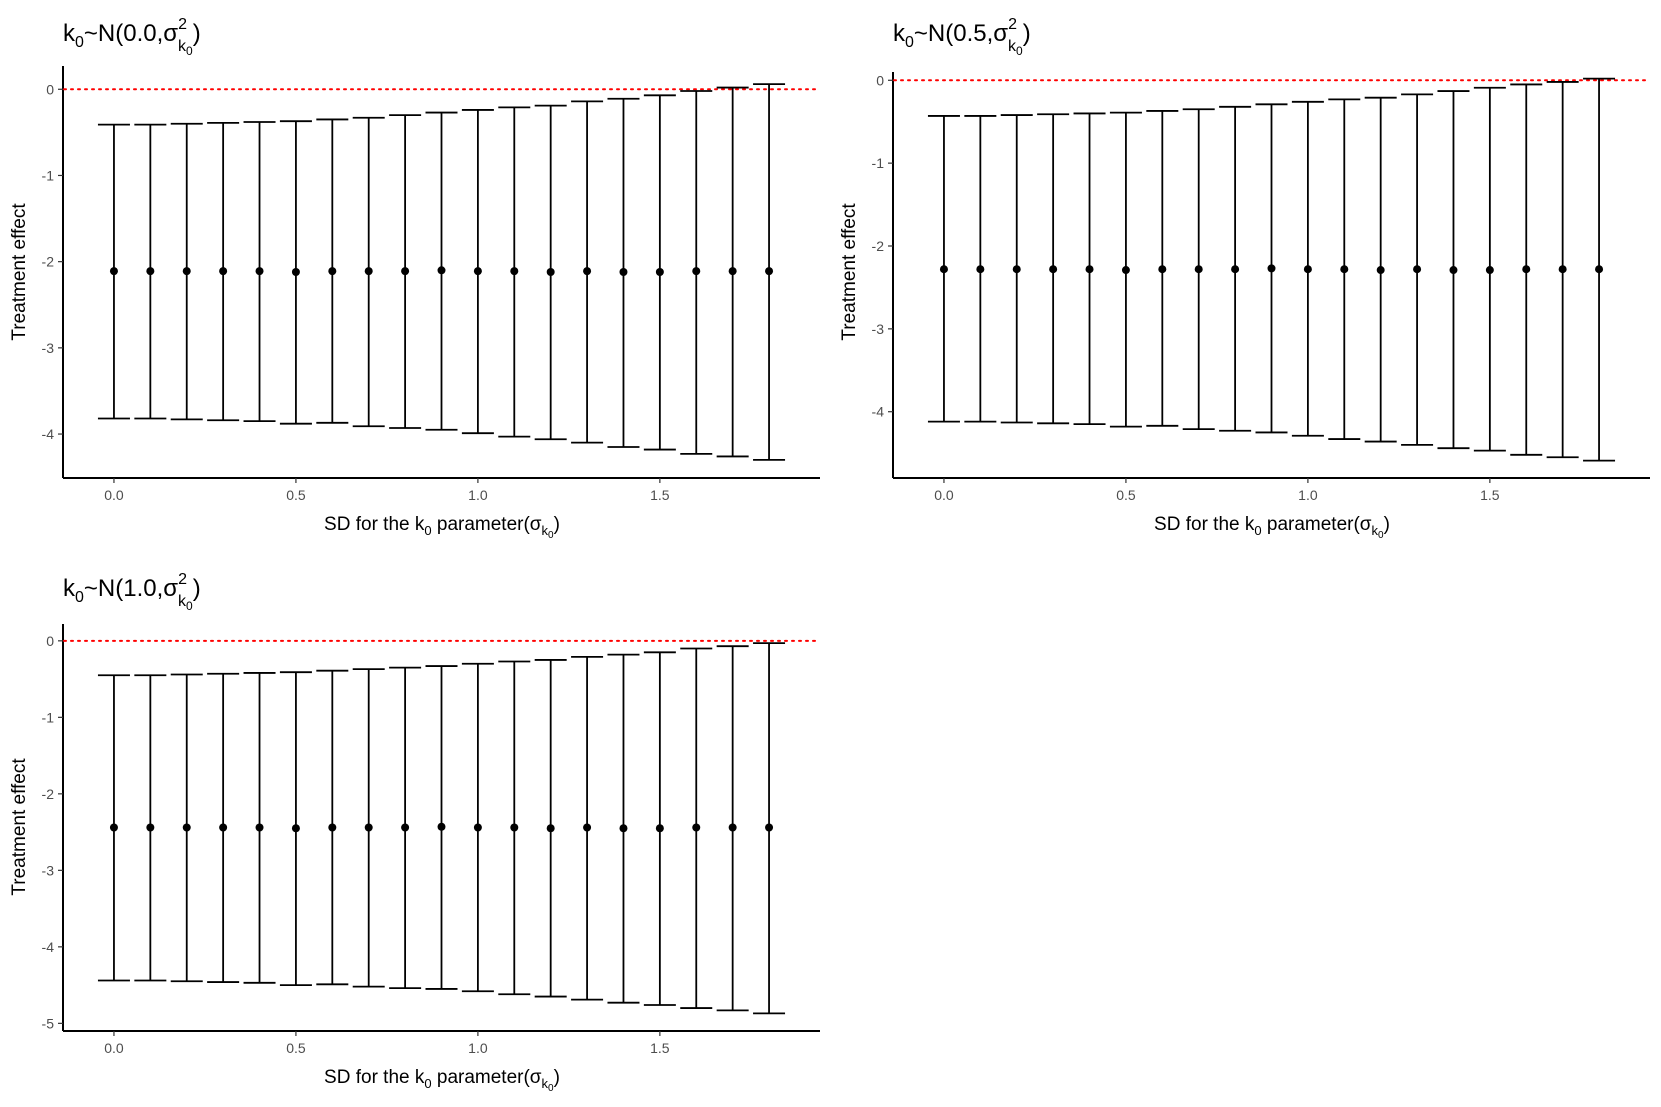  Describe the element at coordinates (1272, 527) in the screenshot. I see `panel-2-x-axis-title: SD for the k0 parameter(σk0)` at that location.